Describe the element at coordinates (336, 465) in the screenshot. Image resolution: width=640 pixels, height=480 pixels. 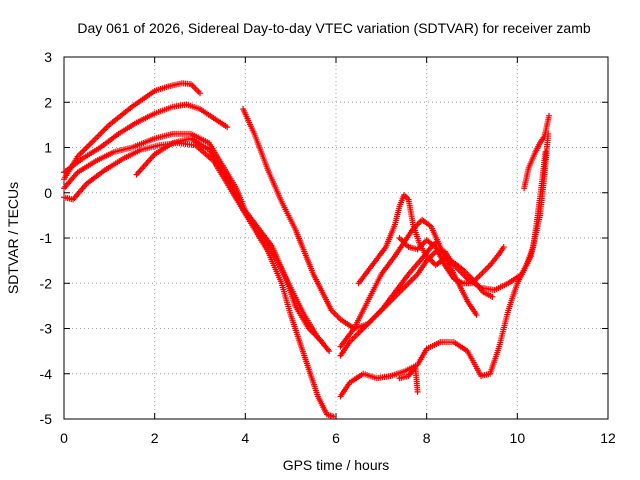
I see `x-axis-label: GPS time / hours` at that location.